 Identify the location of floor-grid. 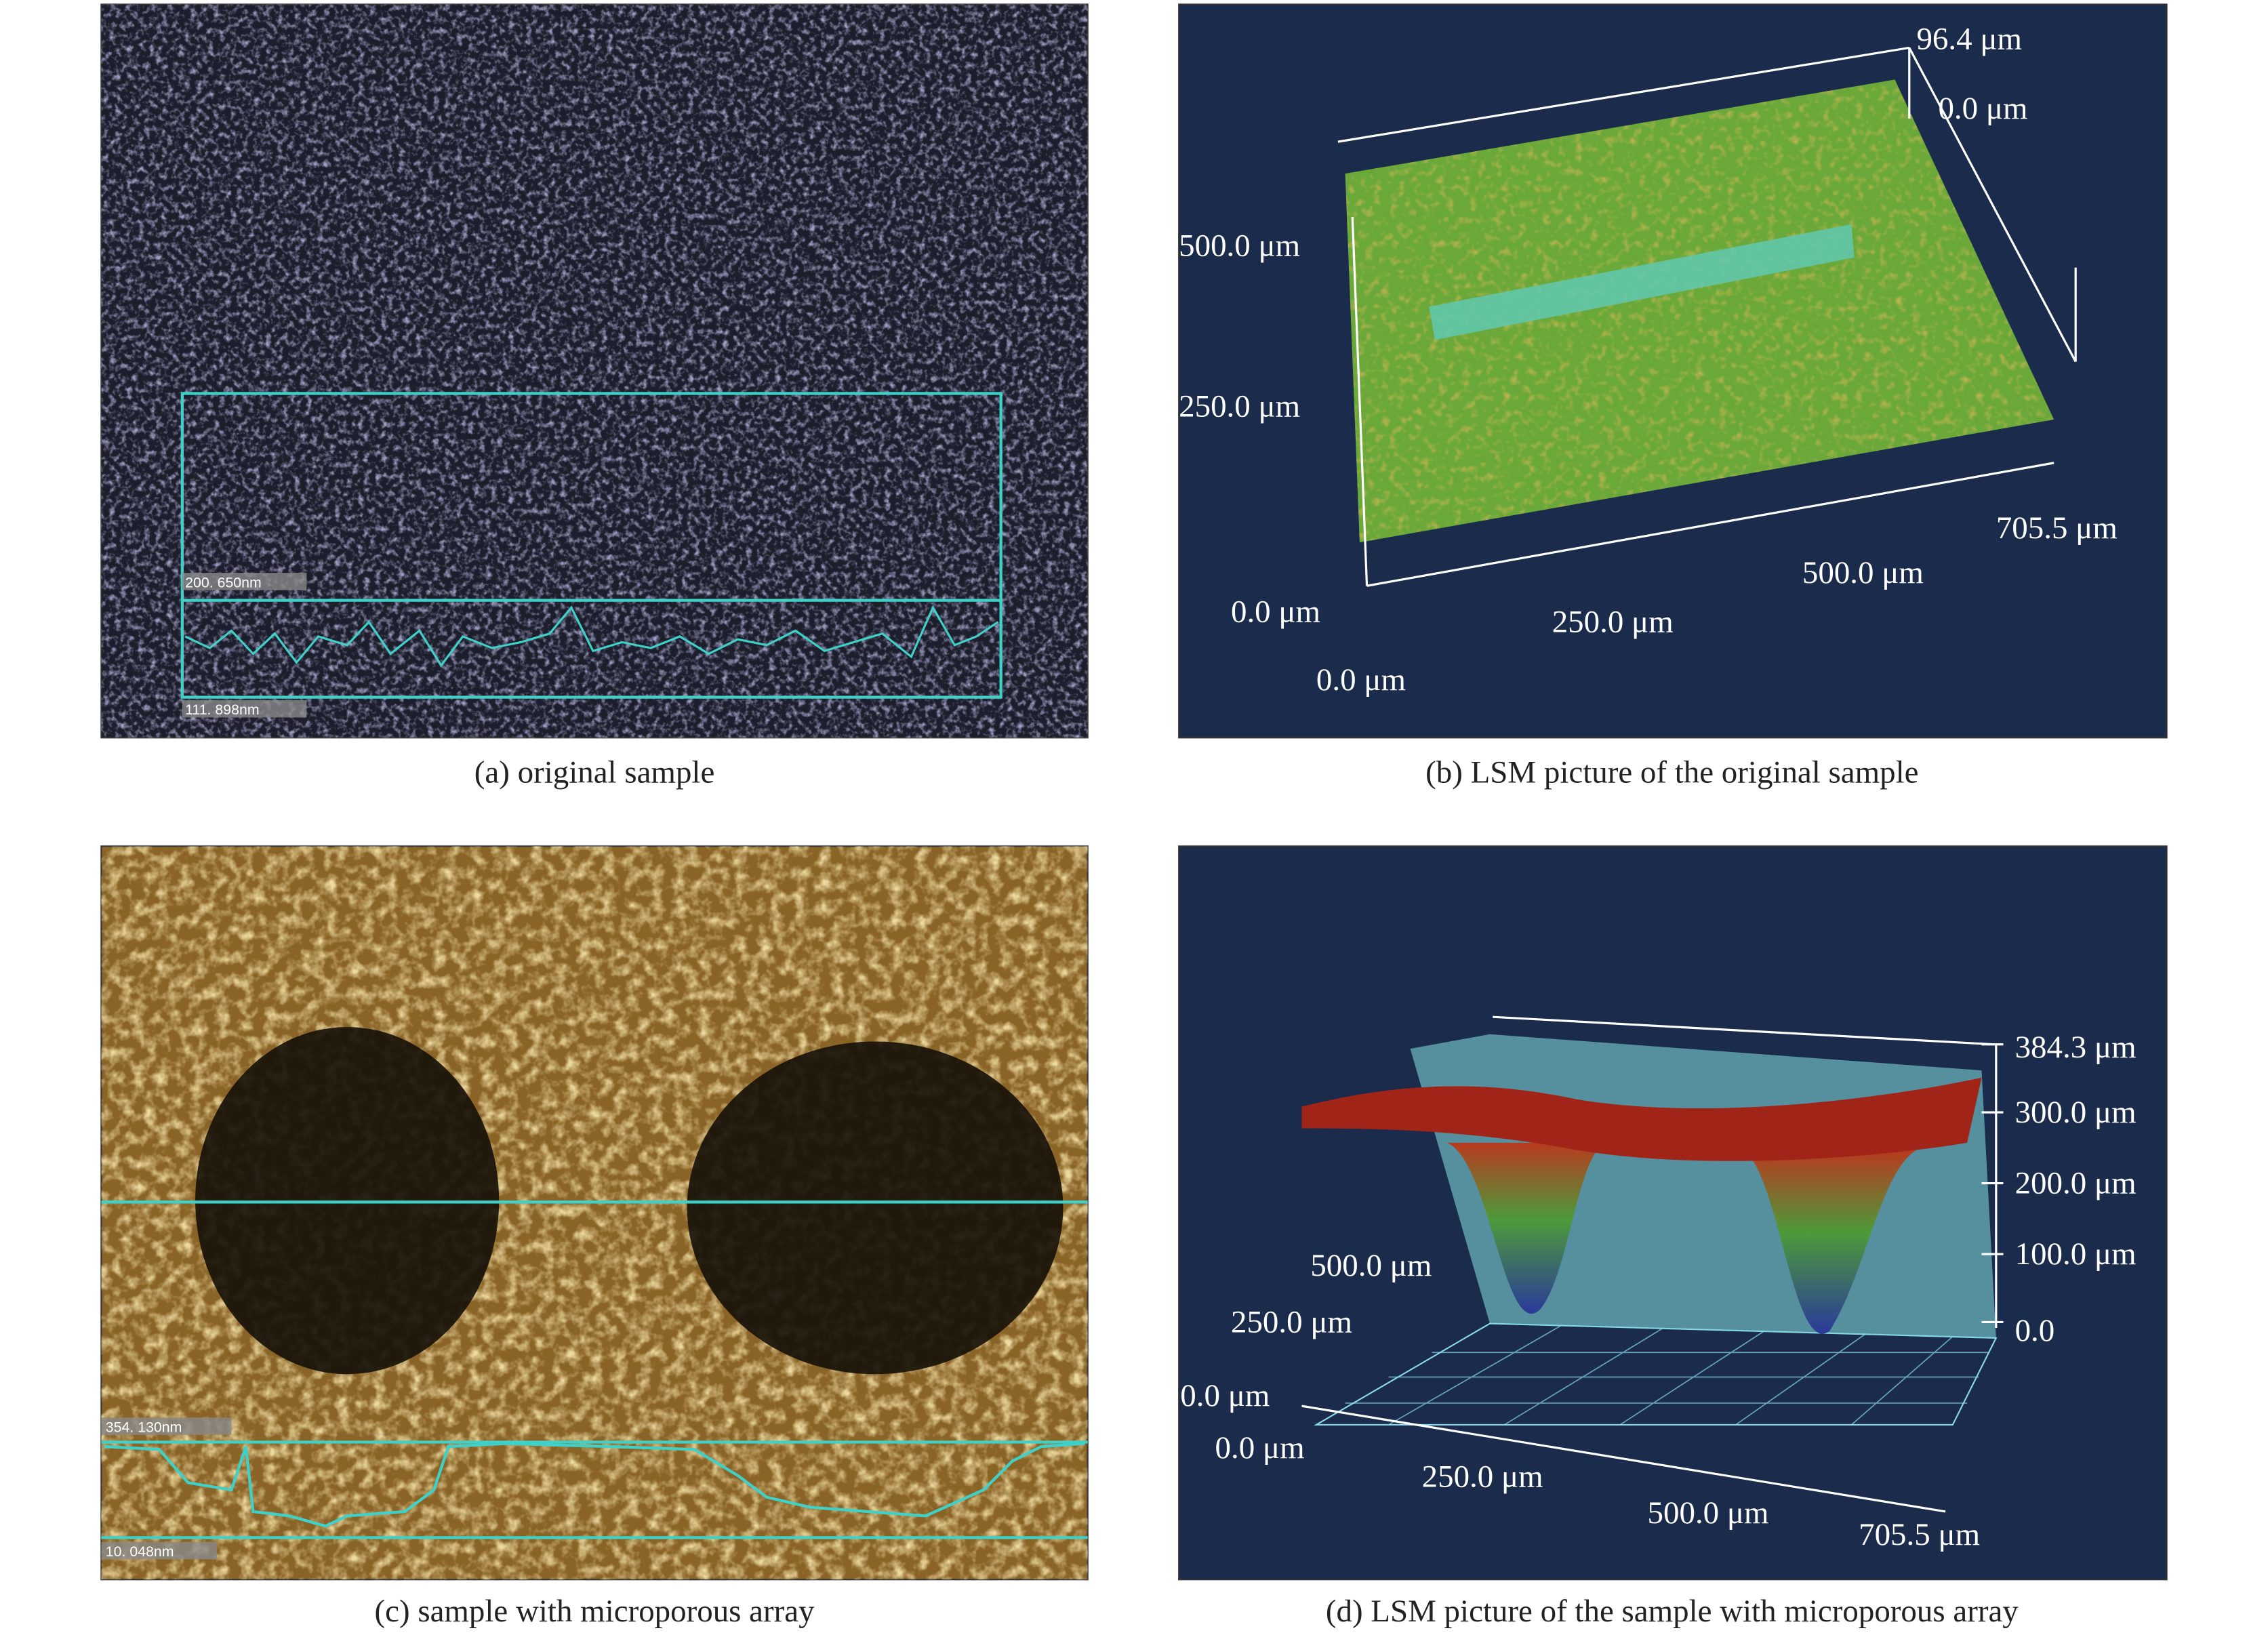
(1667, 1375).